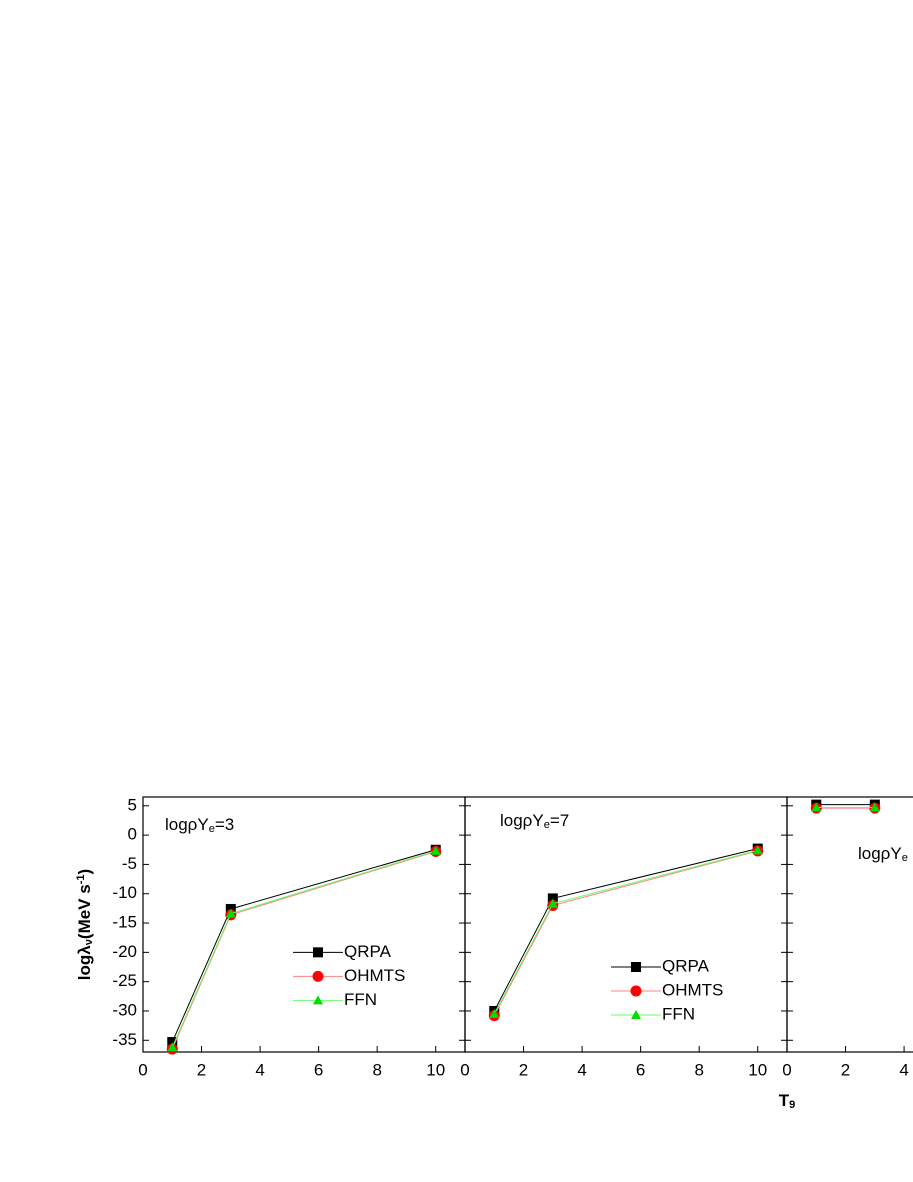 This screenshot has height=1182, width=913. What do you see at coordinates (84, 872) in the screenshot?
I see `y-axis-label-part: )` at bounding box center [84, 872].